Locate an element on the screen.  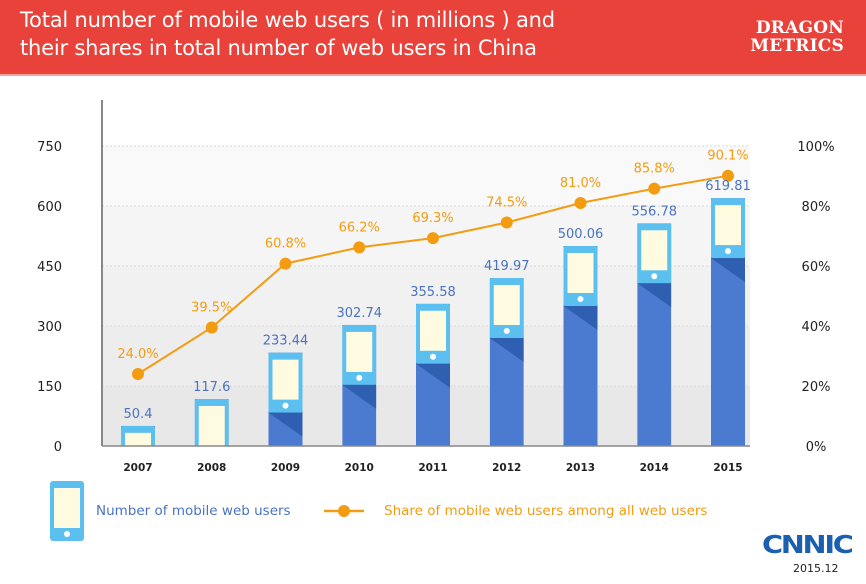
share-value-label: 85.8% is located at coordinates (654, 169).